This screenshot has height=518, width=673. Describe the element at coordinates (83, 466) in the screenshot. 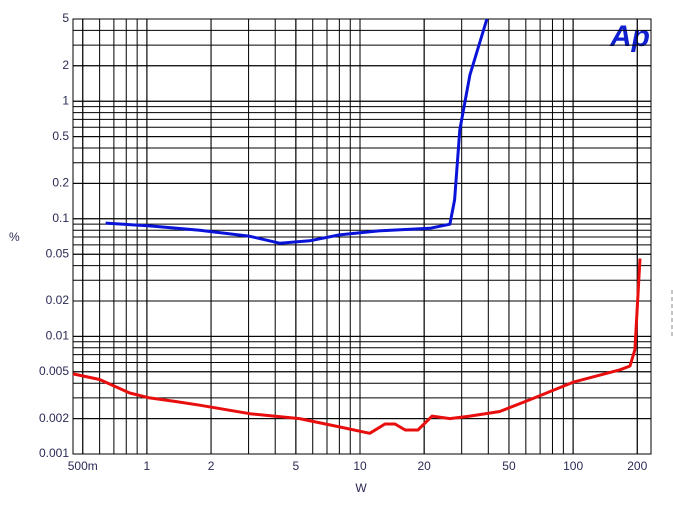

I see `x-tick-label: 500m` at that location.